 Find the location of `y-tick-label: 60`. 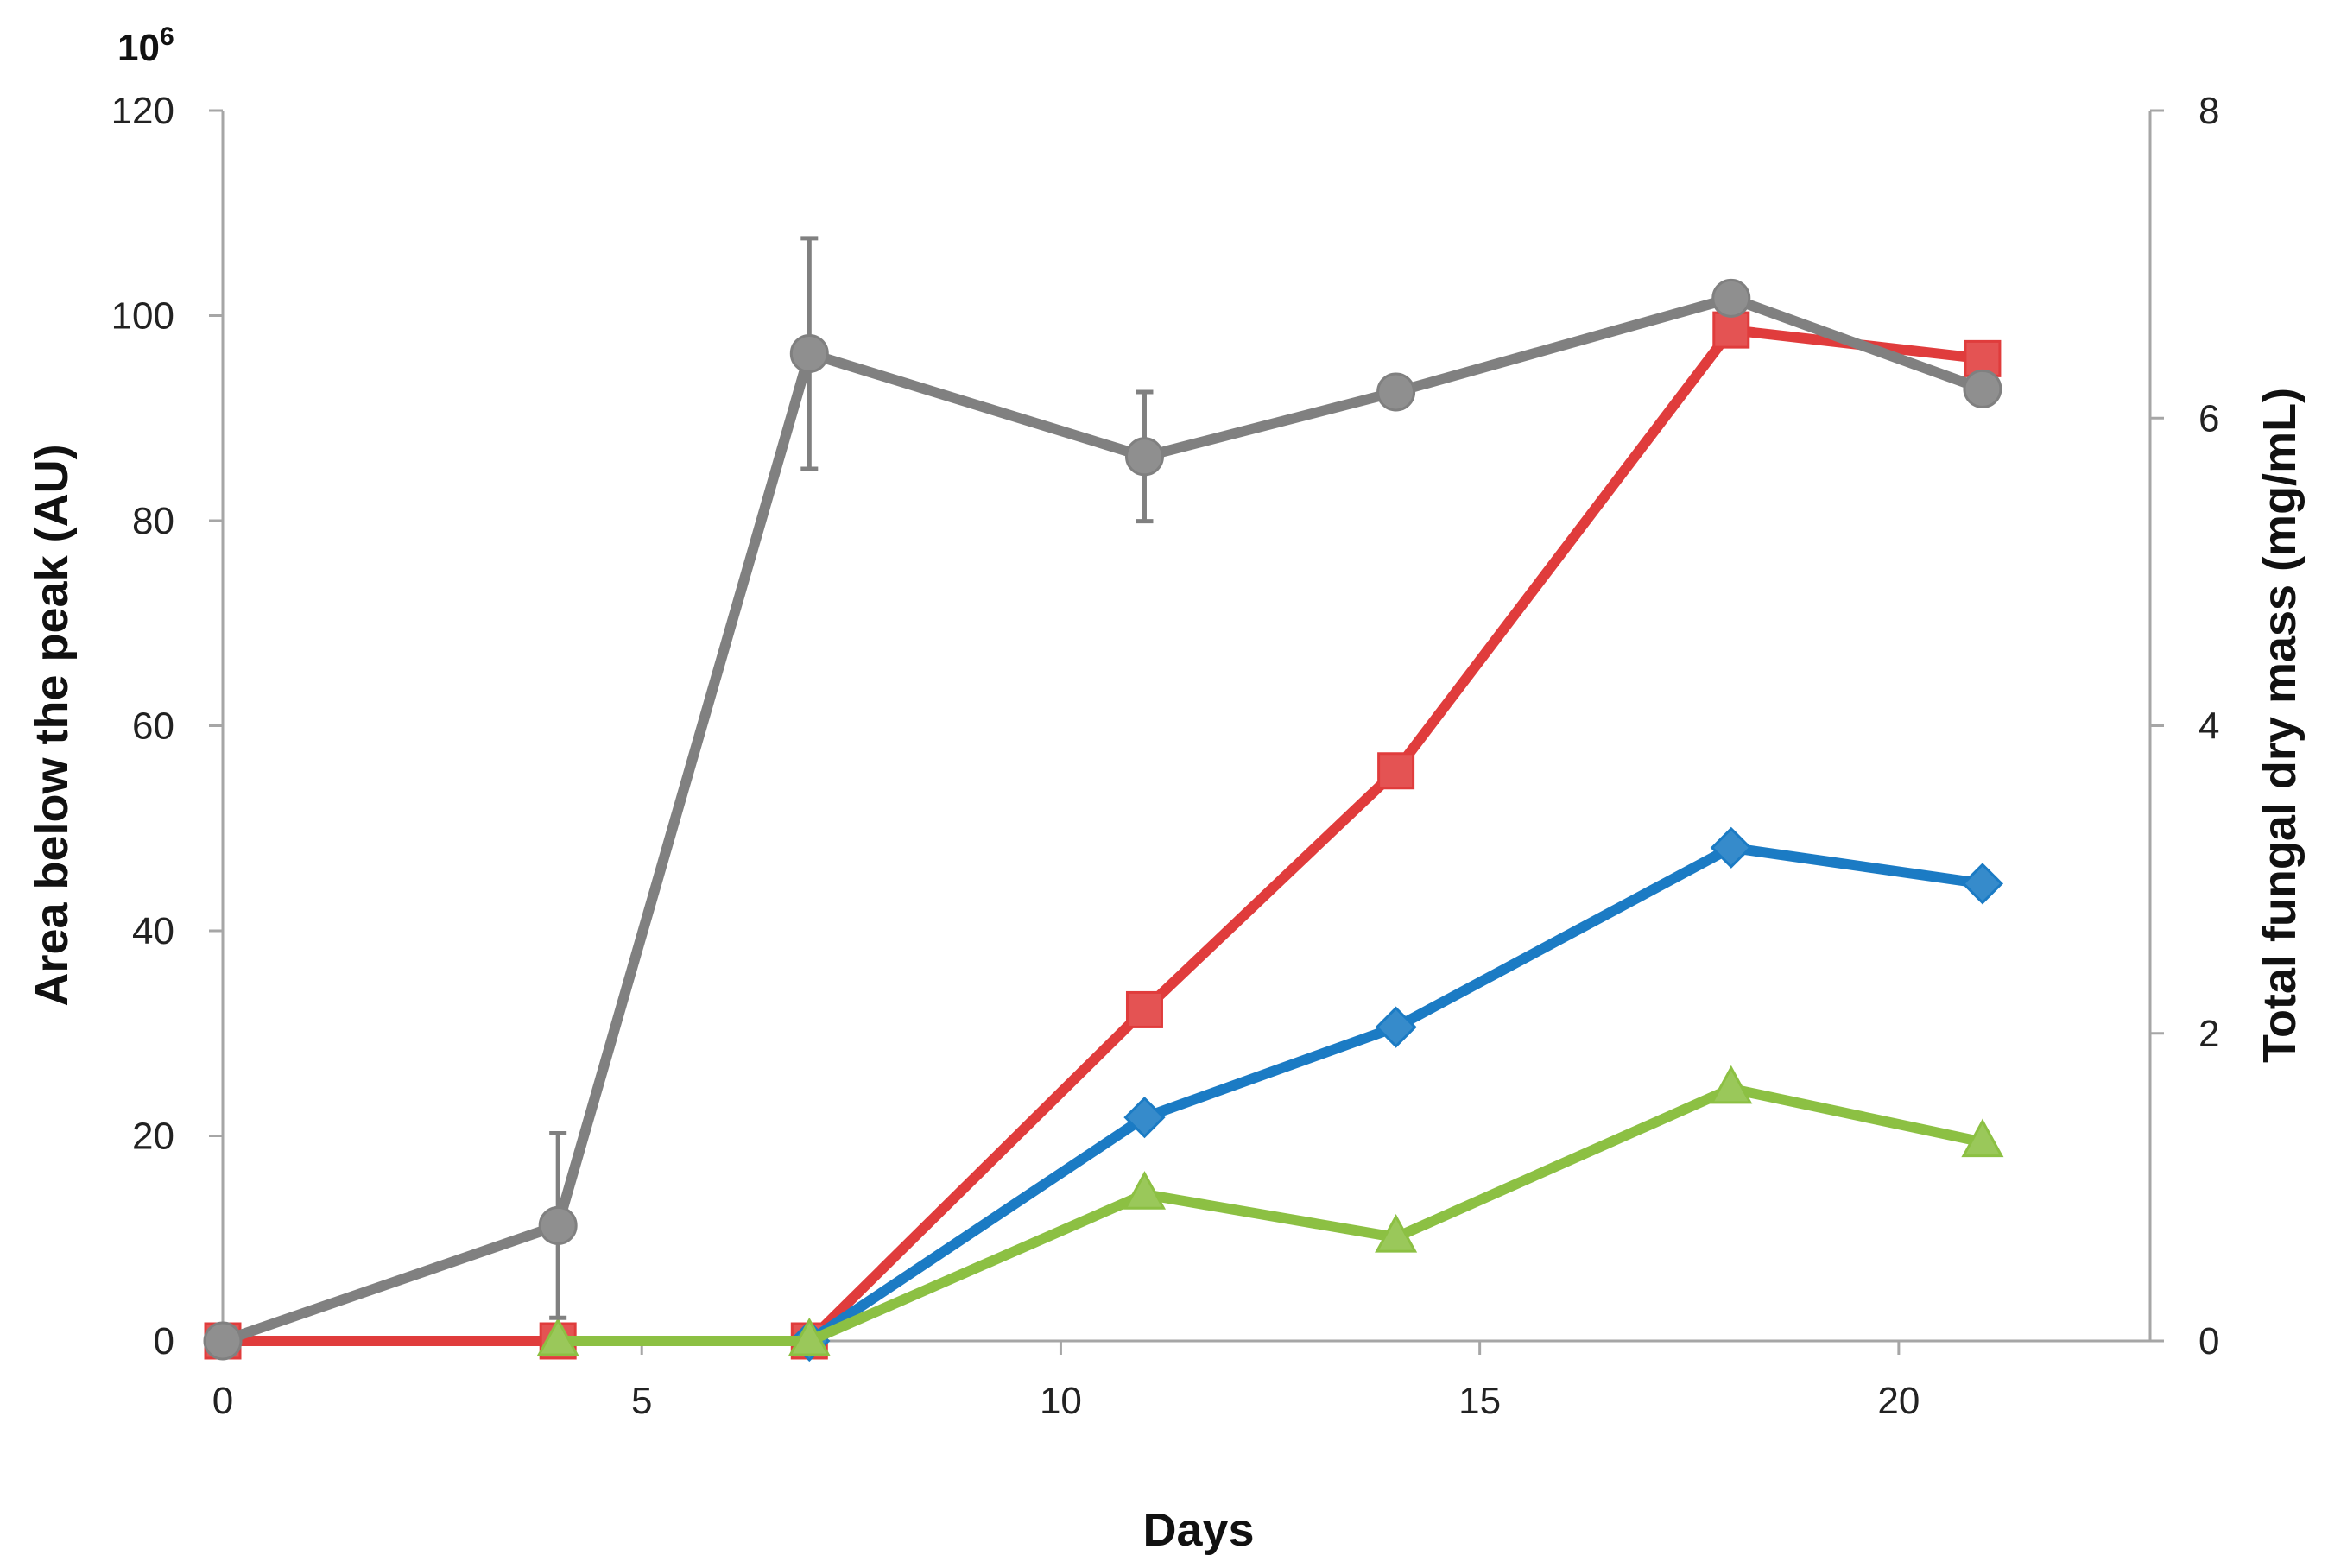

y-tick-label: 60 is located at coordinates (153, 726).